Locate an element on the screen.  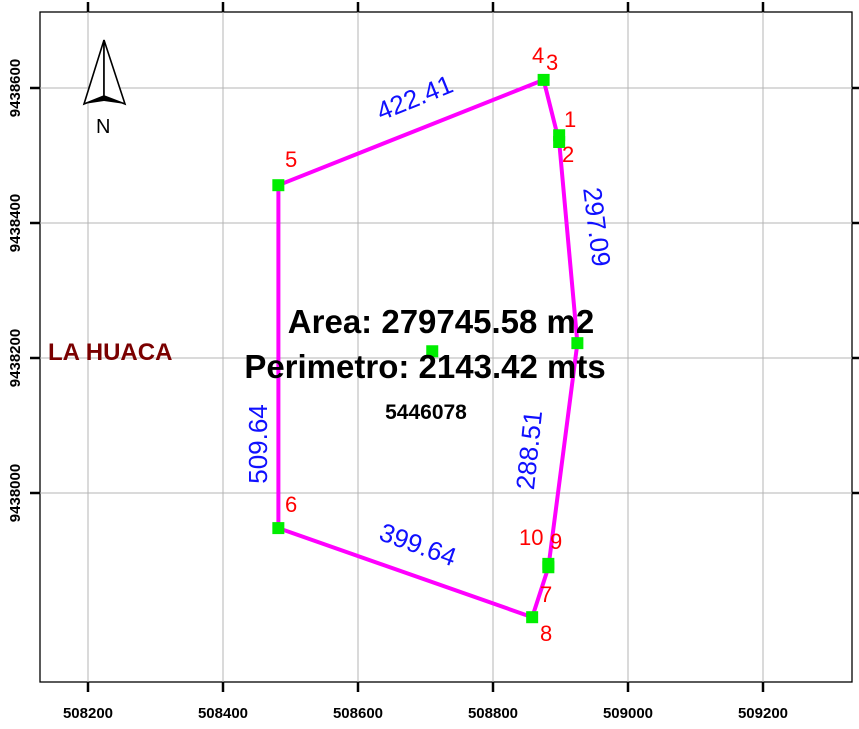
parcel-code-label: 5446078 is located at coordinates (426, 412).